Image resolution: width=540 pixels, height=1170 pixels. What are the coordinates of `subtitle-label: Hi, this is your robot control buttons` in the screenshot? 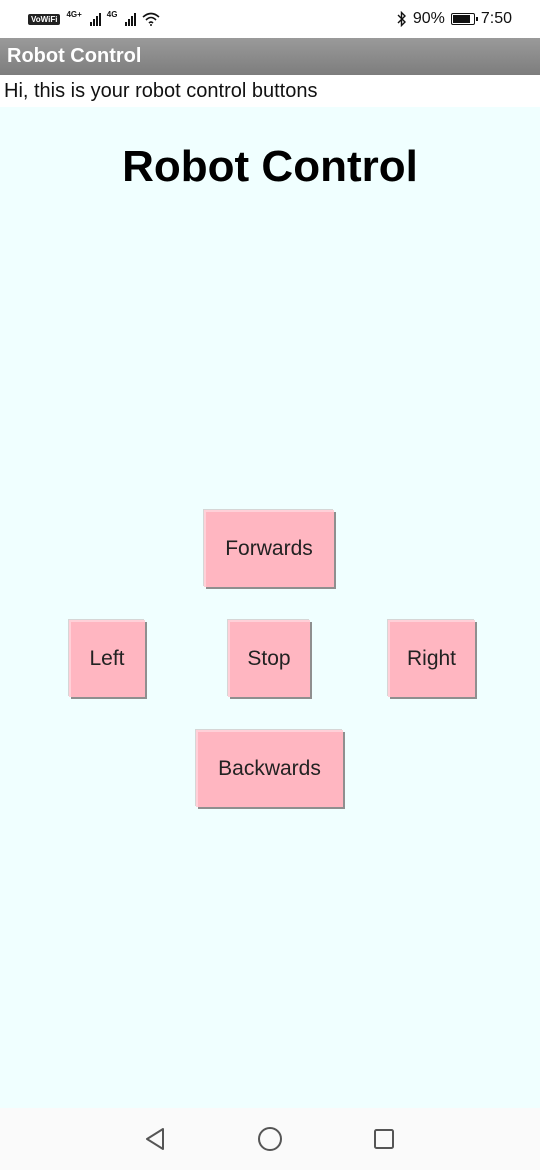 It's located at (270, 91).